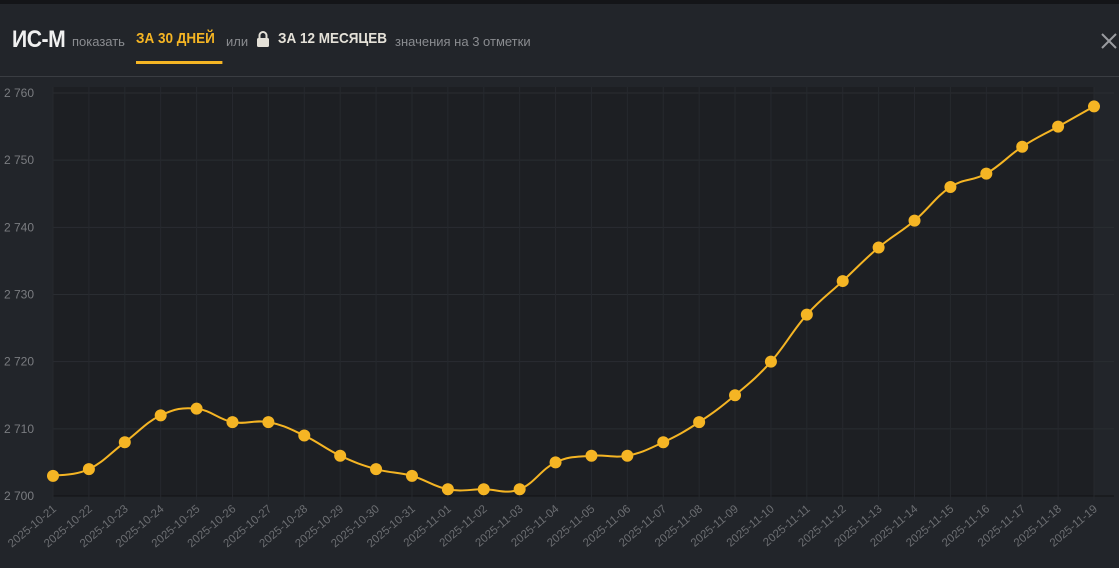  What do you see at coordinates (237, 41) in the screenshot?
I see `or-label: или` at bounding box center [237, 41].